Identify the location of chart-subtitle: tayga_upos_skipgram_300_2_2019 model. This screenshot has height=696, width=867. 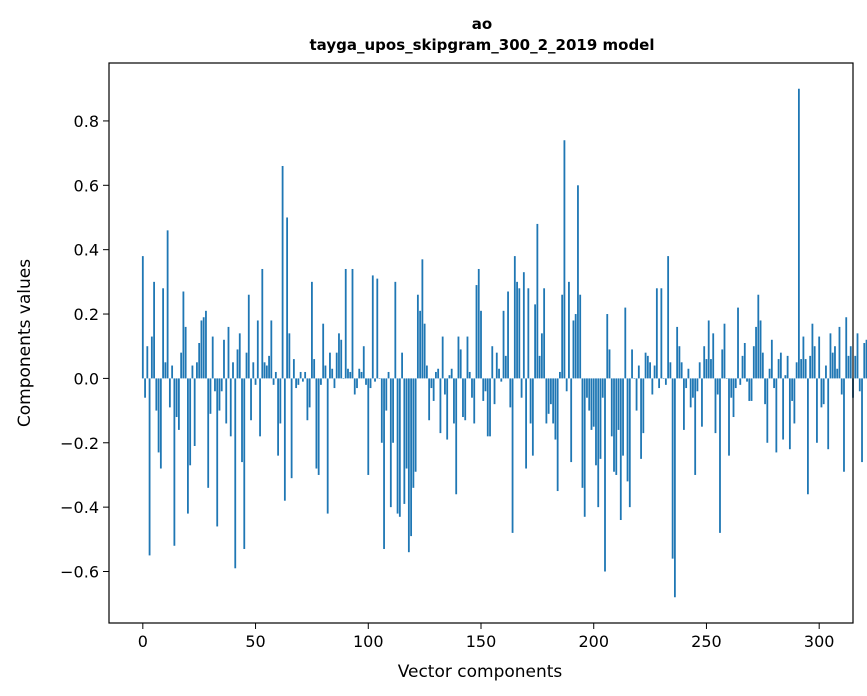
(482, 45).